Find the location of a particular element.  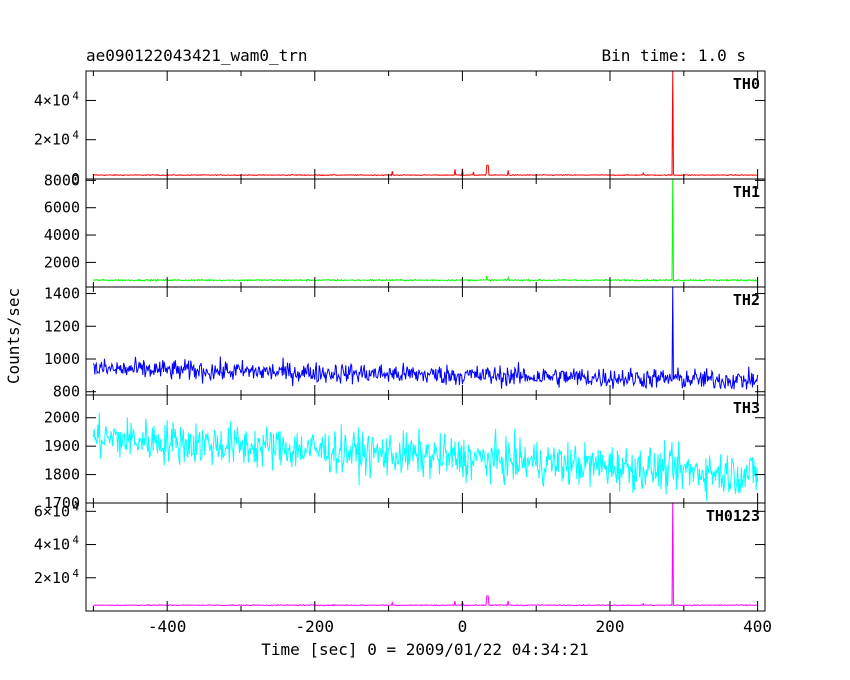

series-line-th2 is located at coordinates (425, 338).